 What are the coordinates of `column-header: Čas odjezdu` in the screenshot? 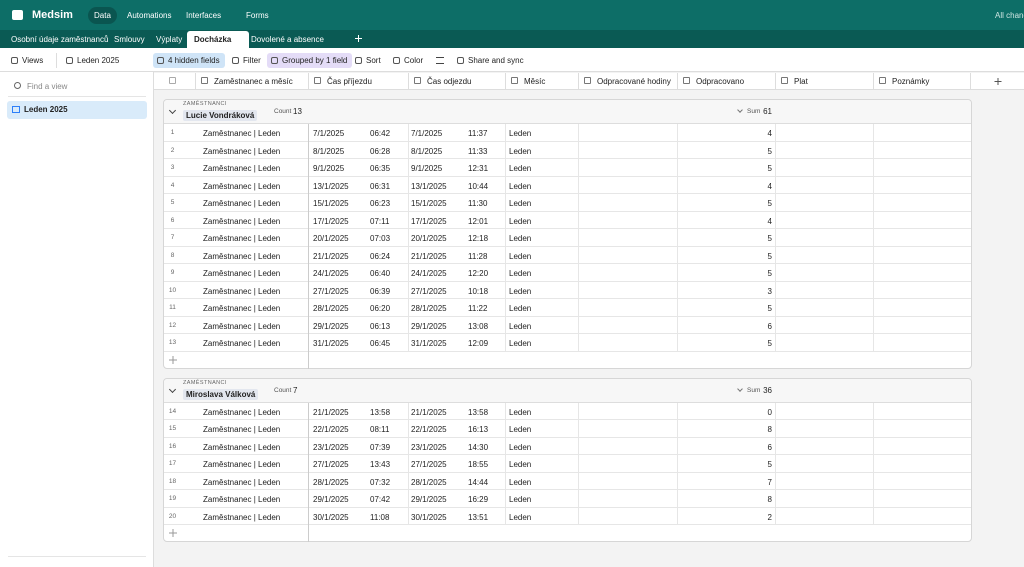 It's located at (456, 81).